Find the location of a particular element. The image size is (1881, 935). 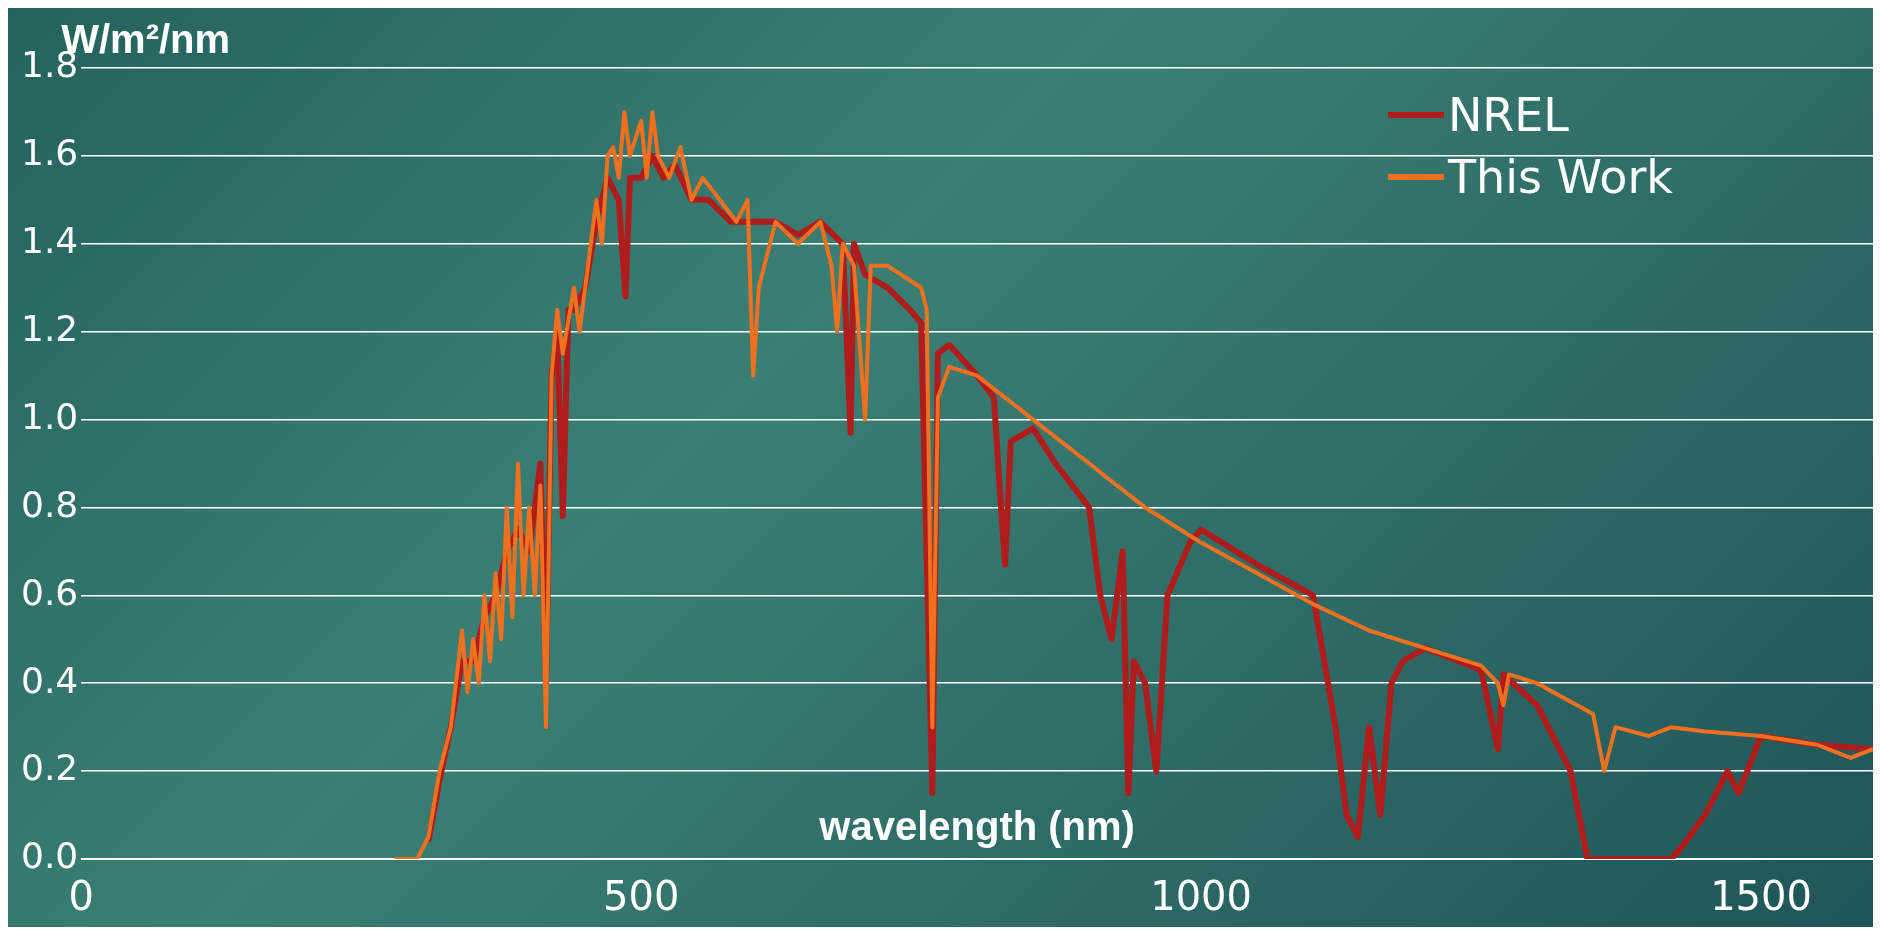

x-tick-label: 500 is located at coordinates (641, 896).